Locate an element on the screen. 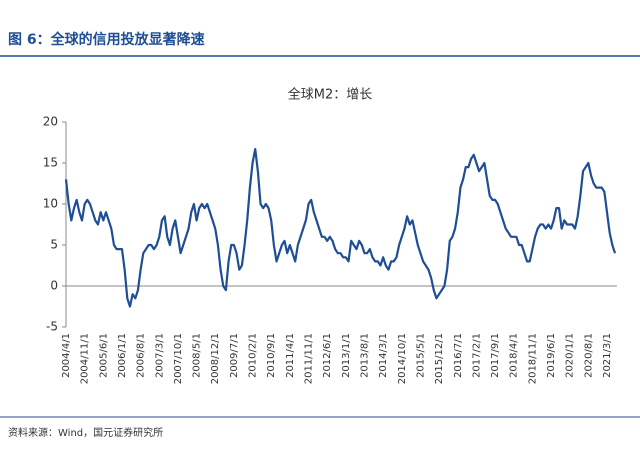  chart-title: 全球M2：增长 is located at coordinates (330, 95).